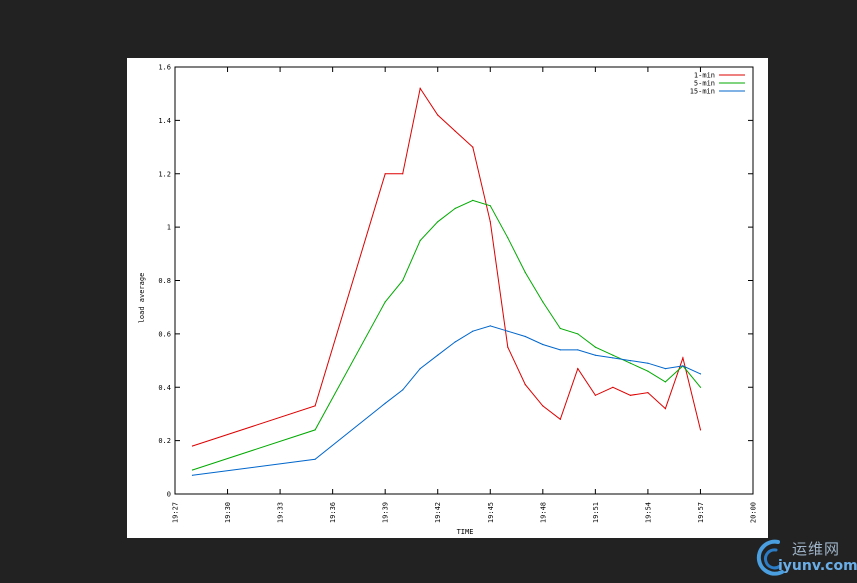 Image resolution: width=857 pixels, height=583 pixels. Describe the element at coordinates (704, 76) in the screenshot. I see `legend-label-1-min: 1-min` at that location.